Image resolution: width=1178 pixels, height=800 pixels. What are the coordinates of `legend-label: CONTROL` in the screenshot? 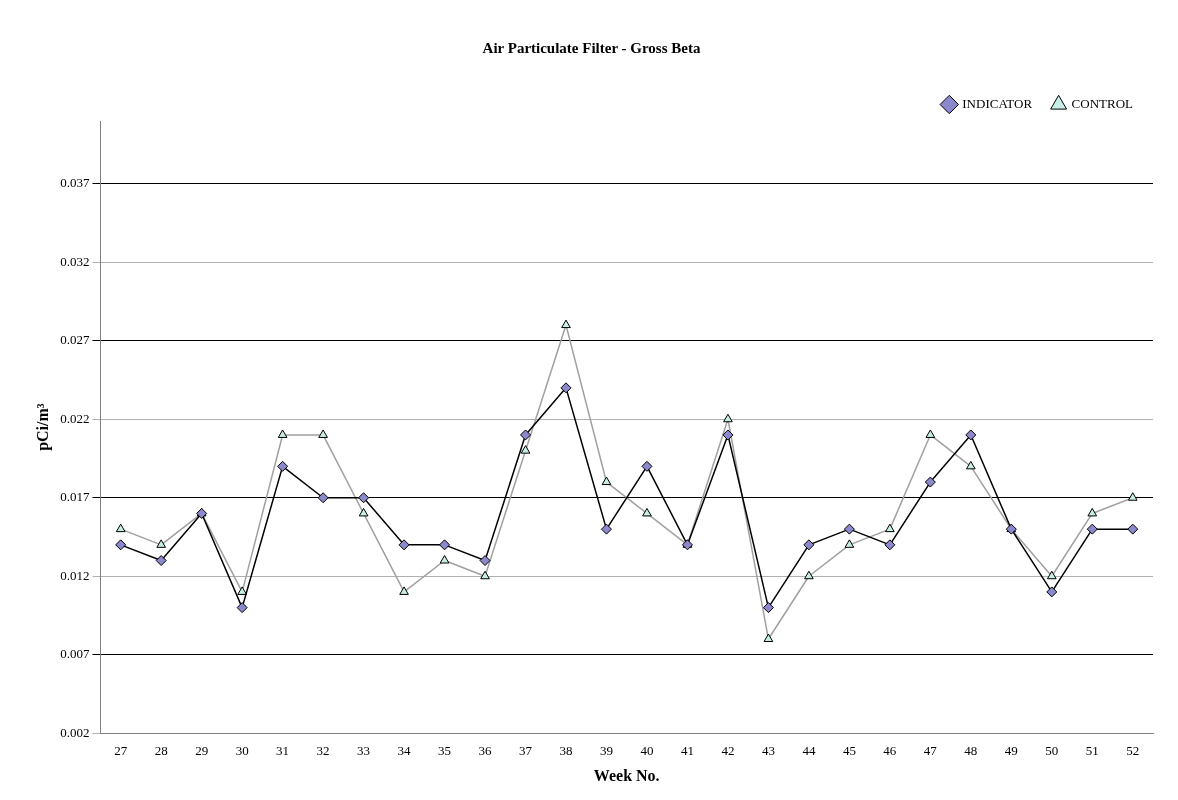 It's located at (1102, 103).